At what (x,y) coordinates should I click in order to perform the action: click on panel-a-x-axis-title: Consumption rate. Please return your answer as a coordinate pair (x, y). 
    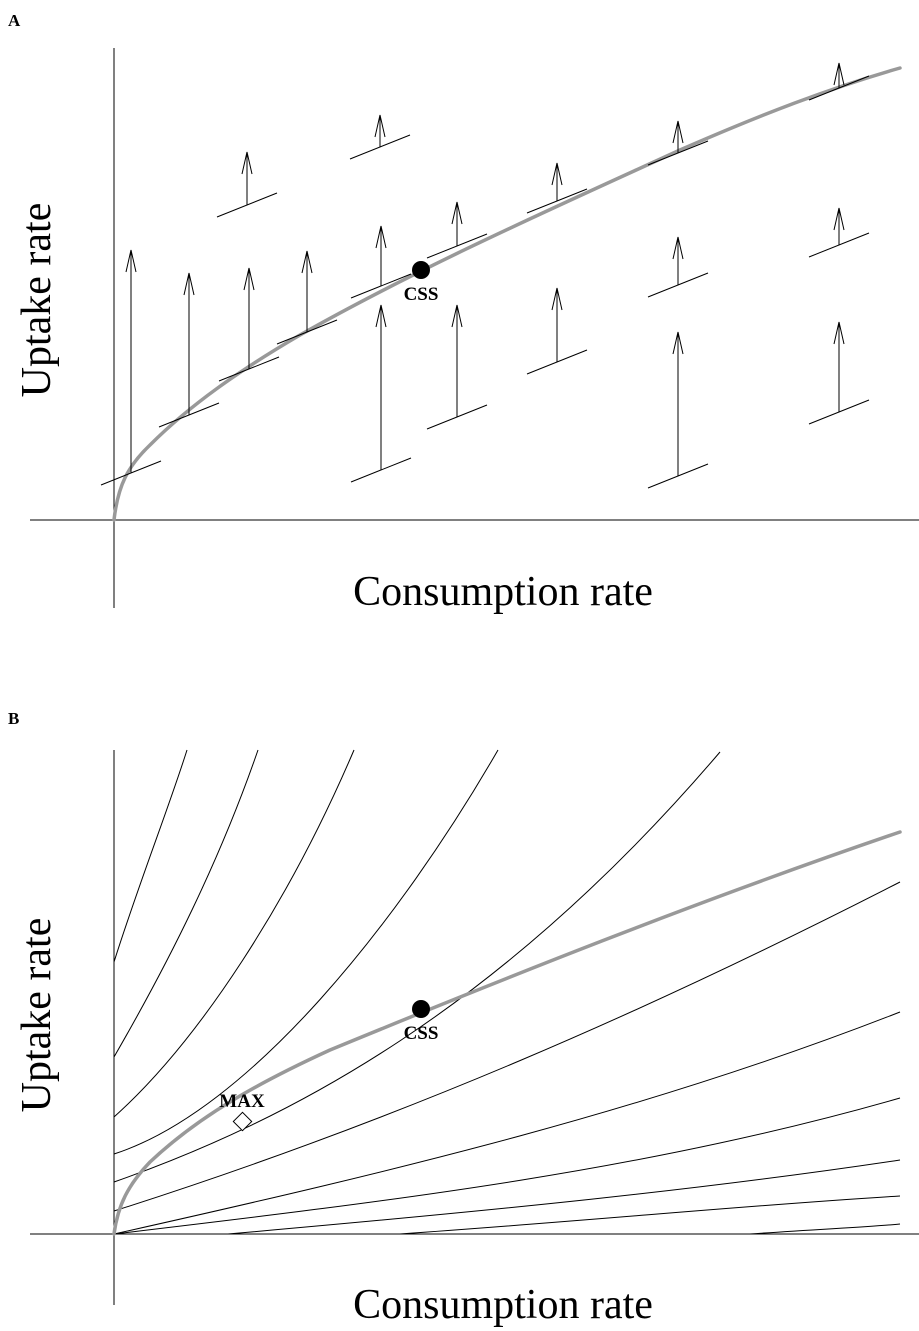
    Looking at the image, I should click on (503, 592).